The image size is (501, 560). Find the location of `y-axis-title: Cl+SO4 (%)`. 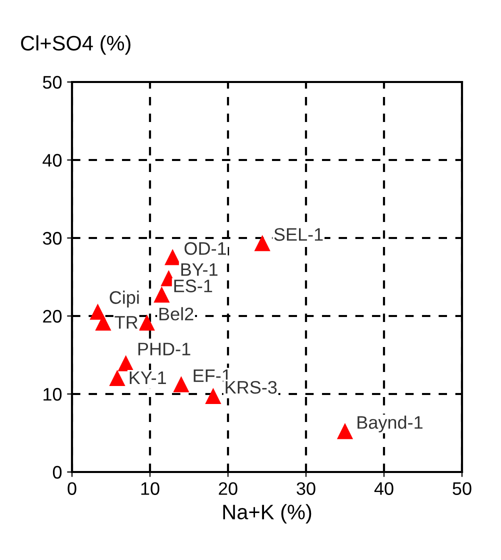

y-axis-title: Cl+SO4 (%) is located at coordinates (75, 45).